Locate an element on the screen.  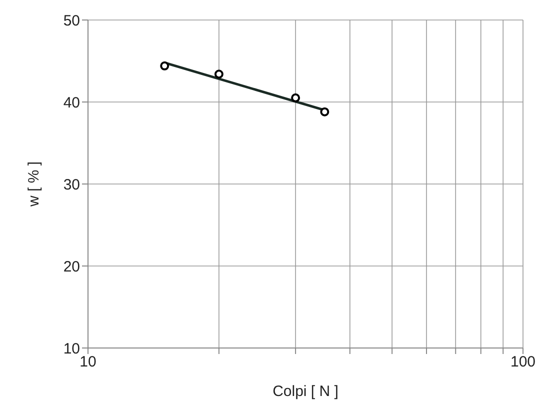
y-tick-label: 10 is located at coordinates (71, 349).